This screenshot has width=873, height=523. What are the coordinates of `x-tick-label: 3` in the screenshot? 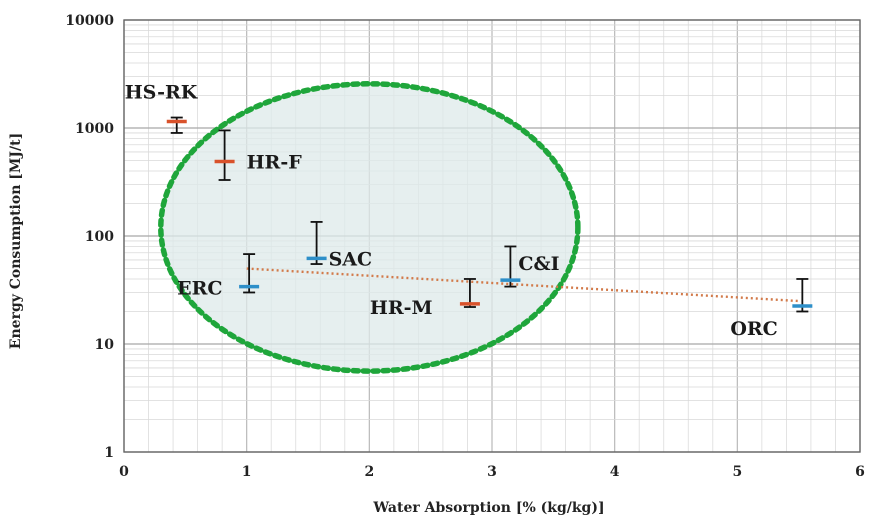 It's located at (492, 472).